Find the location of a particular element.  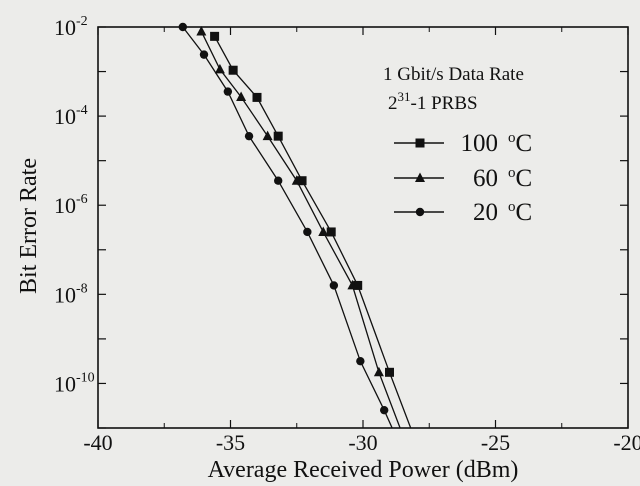

legend-entry: 100 oC is located at coordinates (463, 143).